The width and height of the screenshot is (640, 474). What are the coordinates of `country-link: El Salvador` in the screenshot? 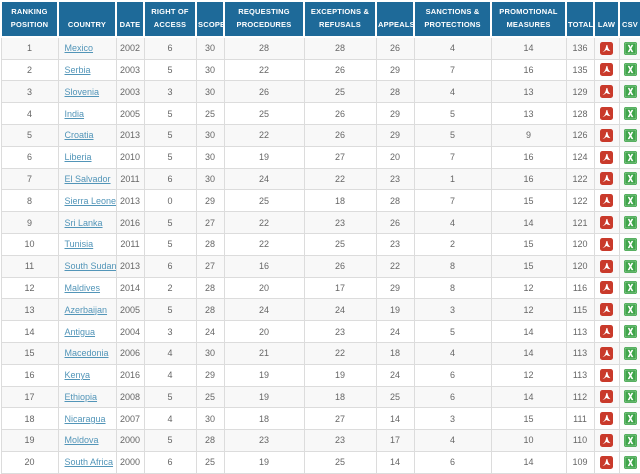 It's located at (87, 178).